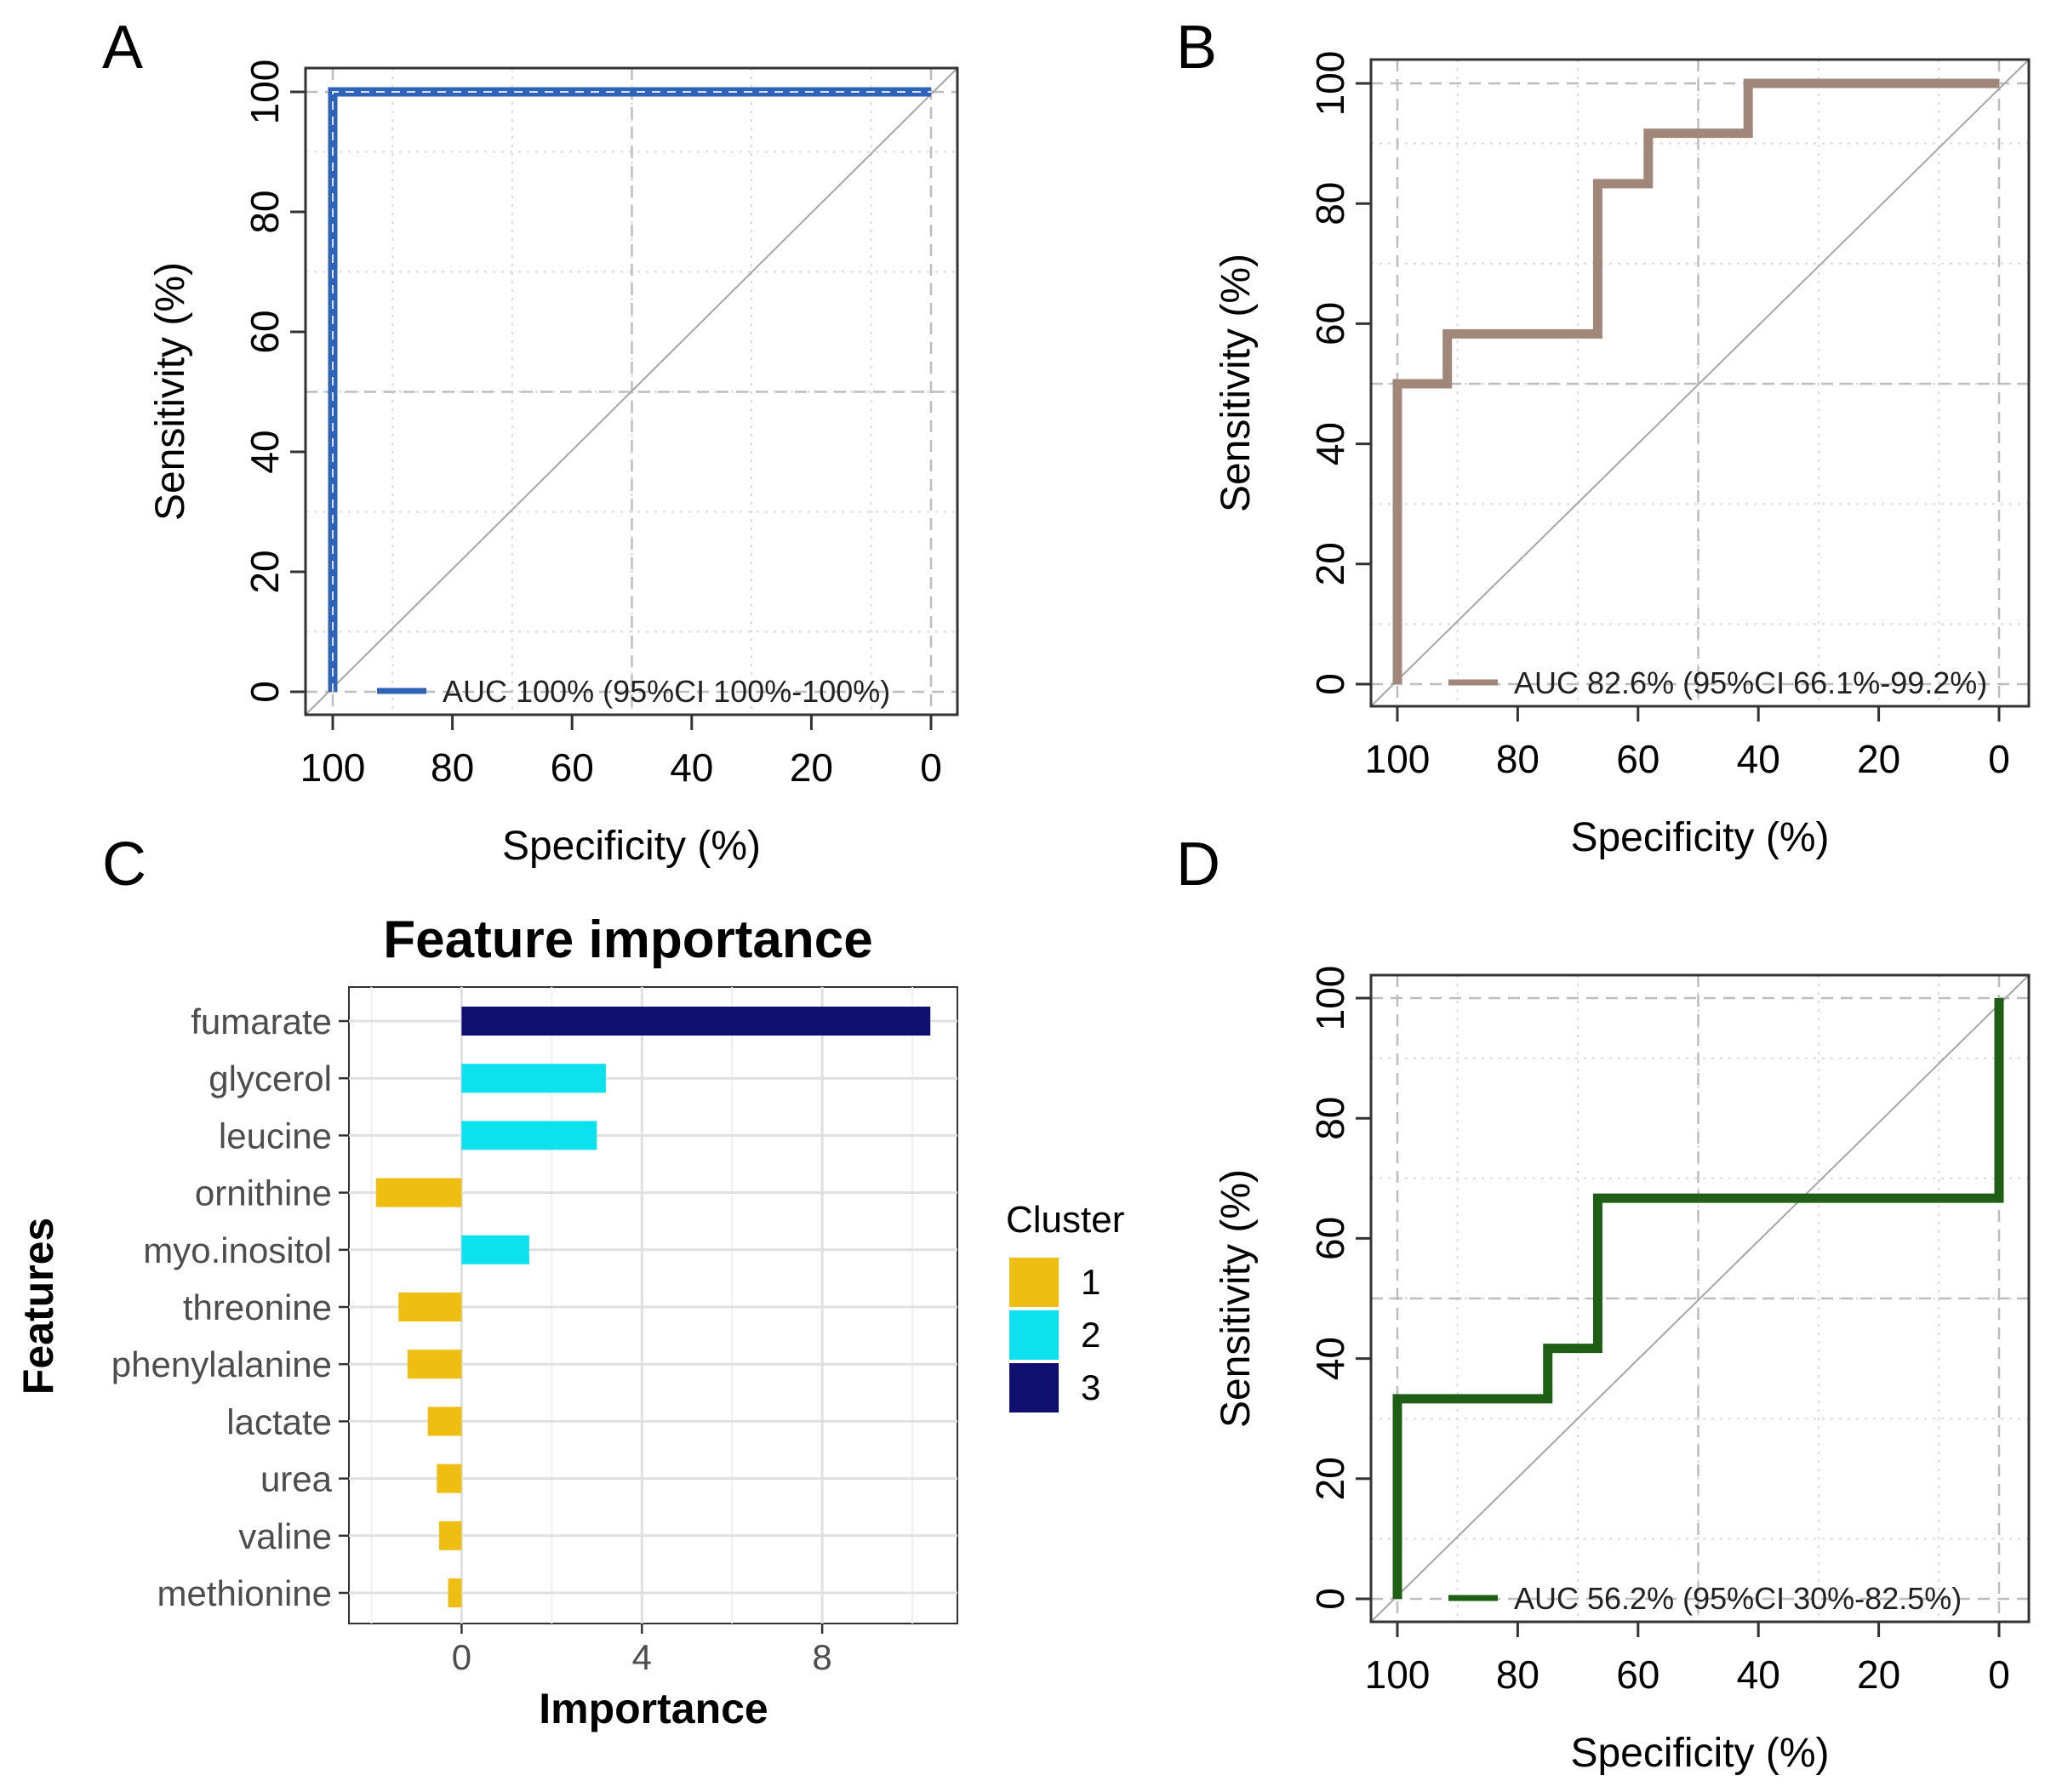  Describe the element at coordinates (1750, 682) in the screenshot. I see `legend-label: AUC 82.6% (95%CI 66.1%-99.2%)` at that location.